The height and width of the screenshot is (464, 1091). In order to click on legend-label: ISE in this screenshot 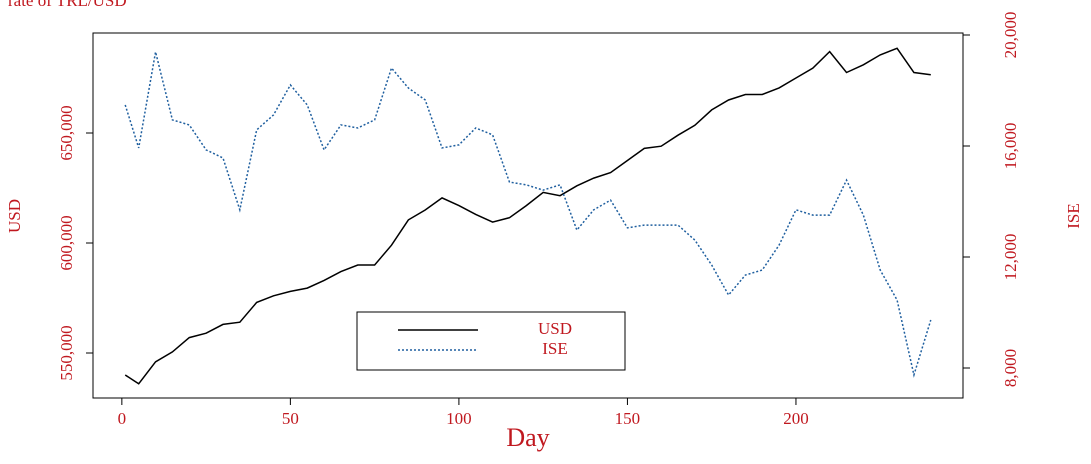, I will do `click(555, 348)`.